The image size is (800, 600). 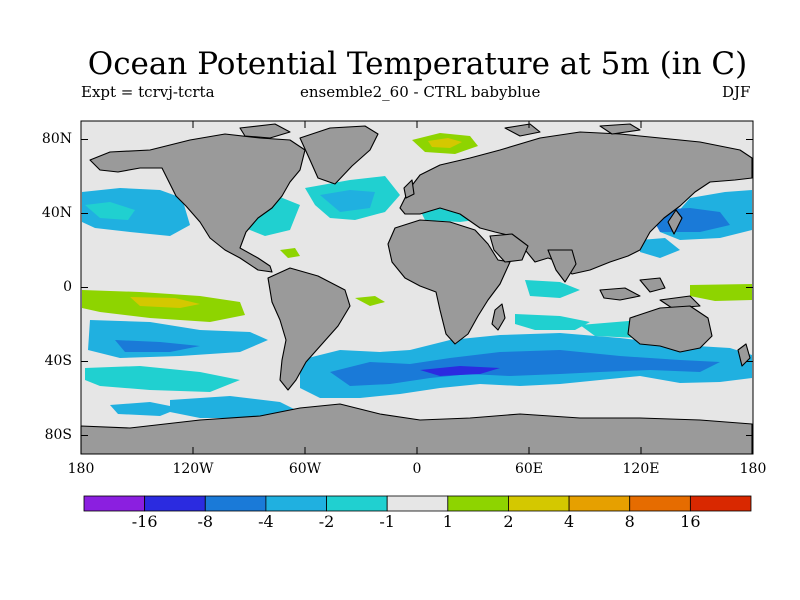 I want to click on australia-landmass, so click(x=670, y=329).